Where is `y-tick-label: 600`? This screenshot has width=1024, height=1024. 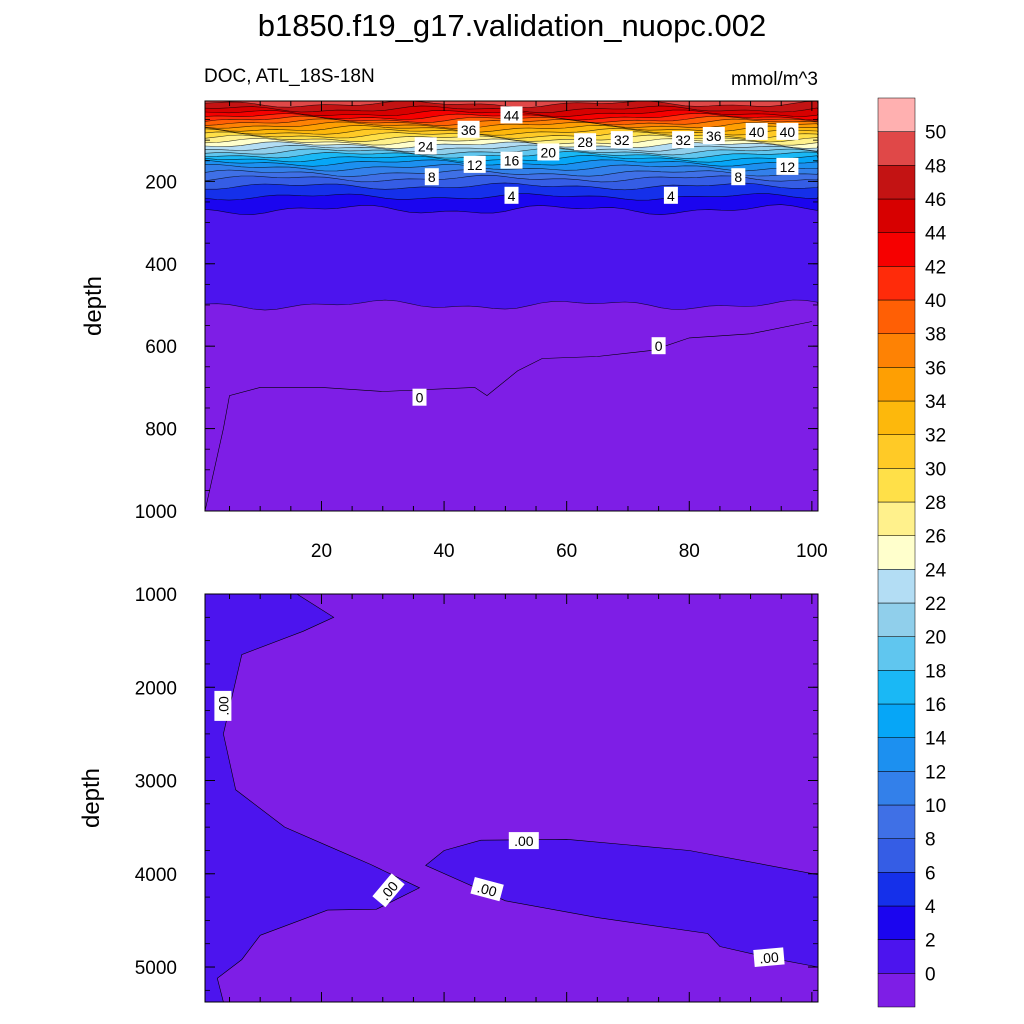
y-tick-label: 600 is located at coordinates (161, 347).